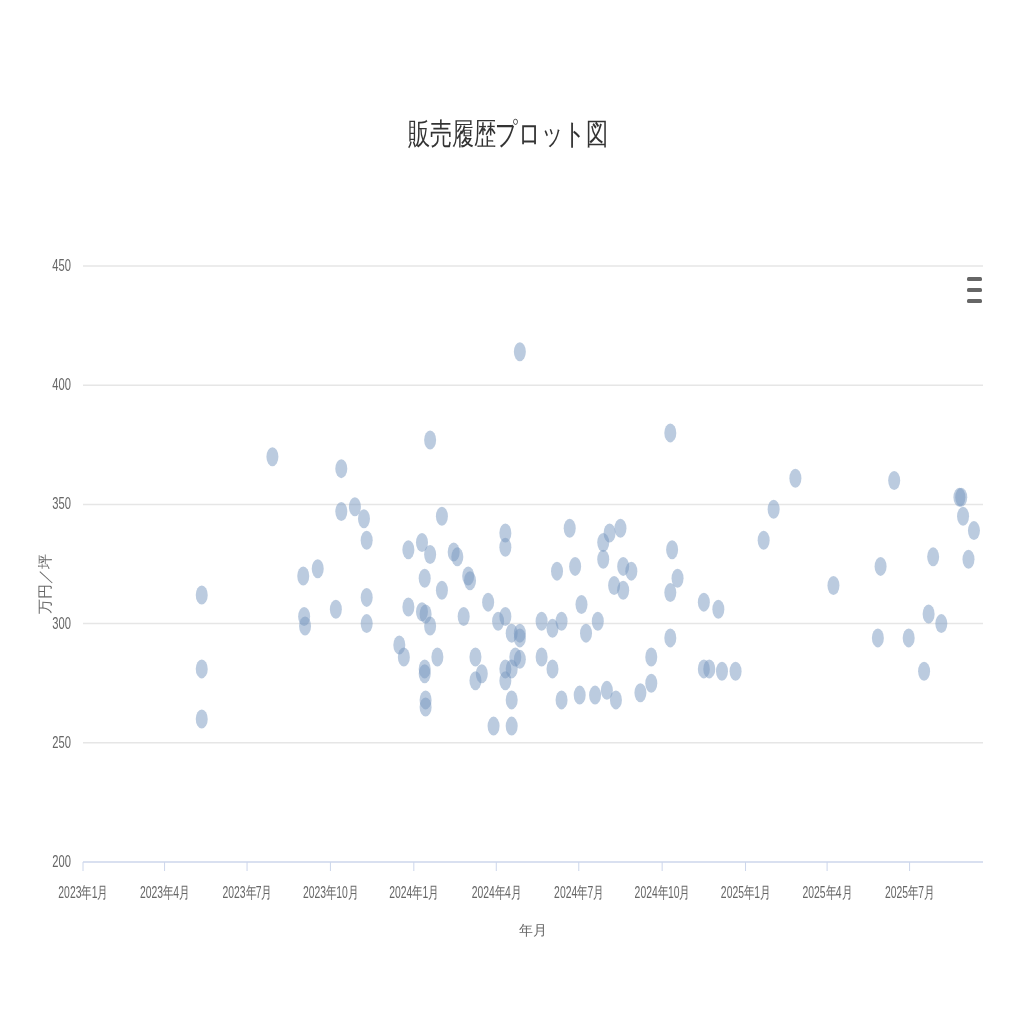  What do you see at coordinates (508, 133) in the screenshot?
I see `chart-title: 販売履歴プロット図` at bounding box center [508, 133].